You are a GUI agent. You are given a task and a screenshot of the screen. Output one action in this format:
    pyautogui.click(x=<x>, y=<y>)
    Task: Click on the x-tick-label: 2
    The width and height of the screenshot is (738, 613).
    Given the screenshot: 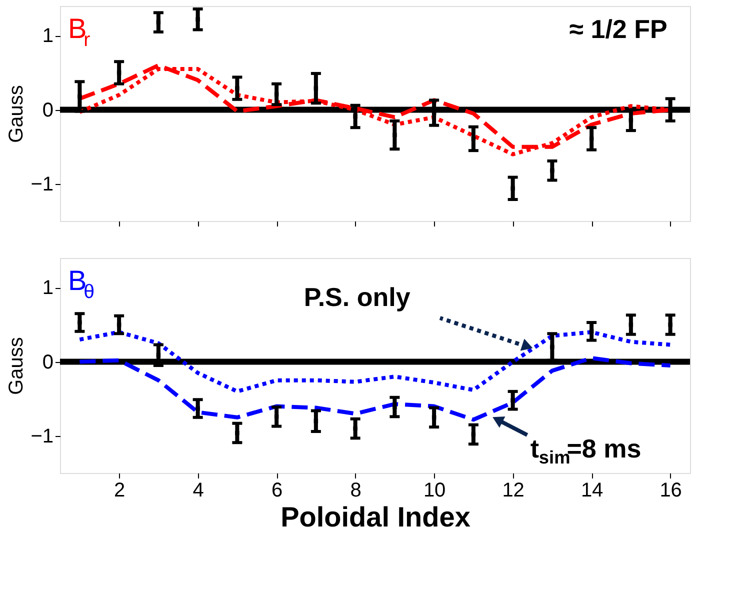 What is the action you would take?
    pyautogui.click(x=120, y=491)
    